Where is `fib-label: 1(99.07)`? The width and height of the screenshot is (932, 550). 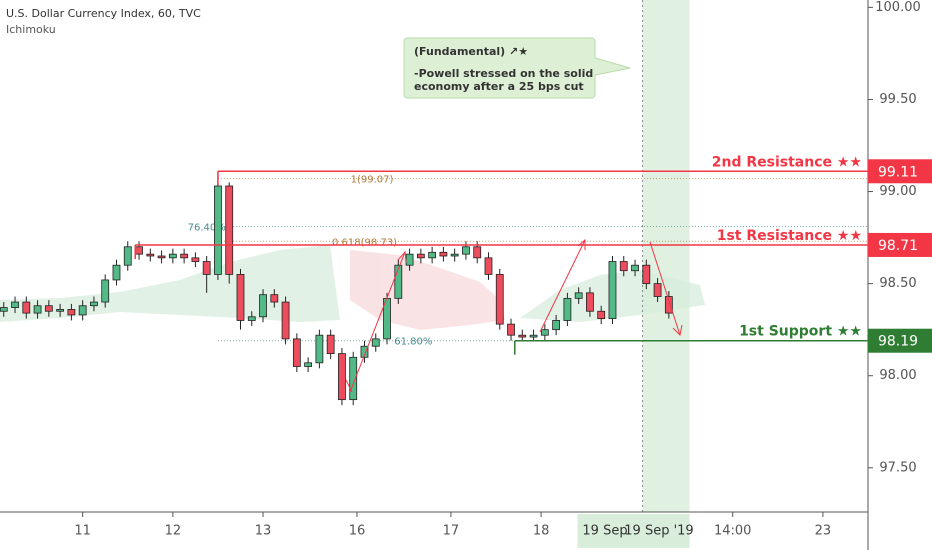
fib-label: 1(99.07) is located at coordinates (372, 180).